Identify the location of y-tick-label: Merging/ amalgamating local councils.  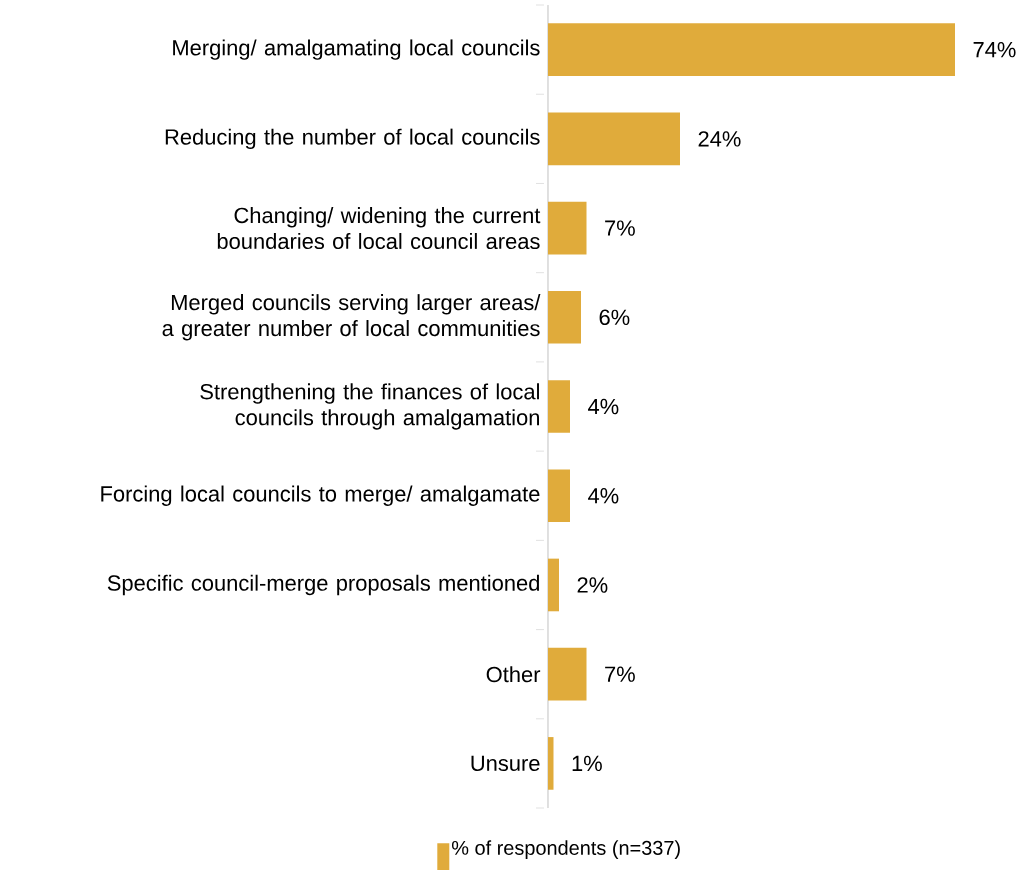
(356, 49).